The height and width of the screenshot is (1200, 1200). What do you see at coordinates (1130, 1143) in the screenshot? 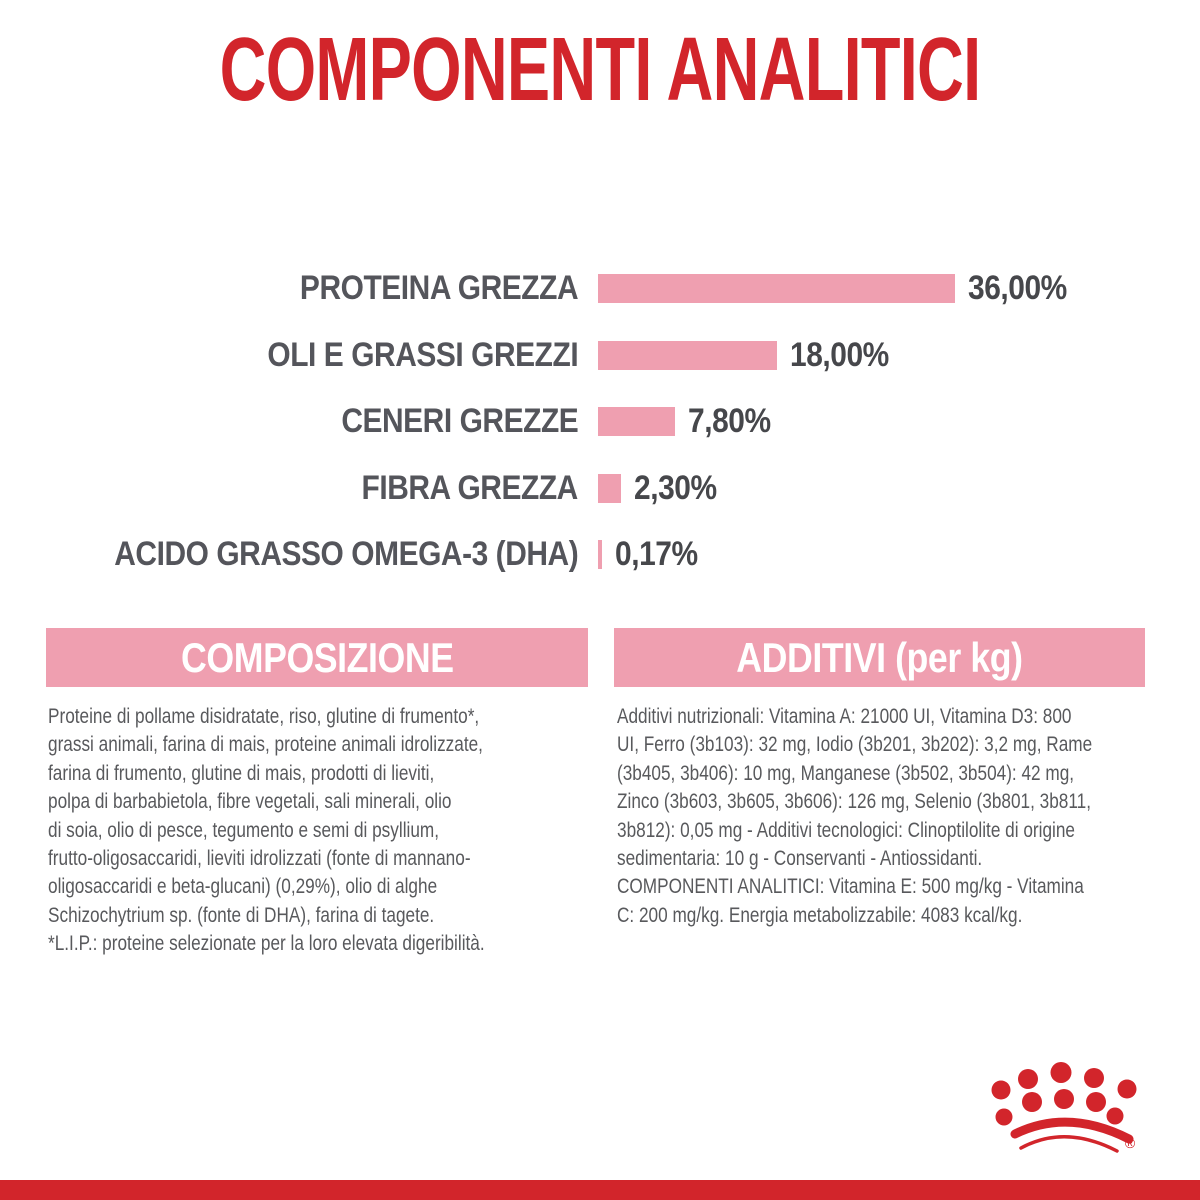
I see `registered-trademark-icon: ®` at bounding box center [1130, 1143].